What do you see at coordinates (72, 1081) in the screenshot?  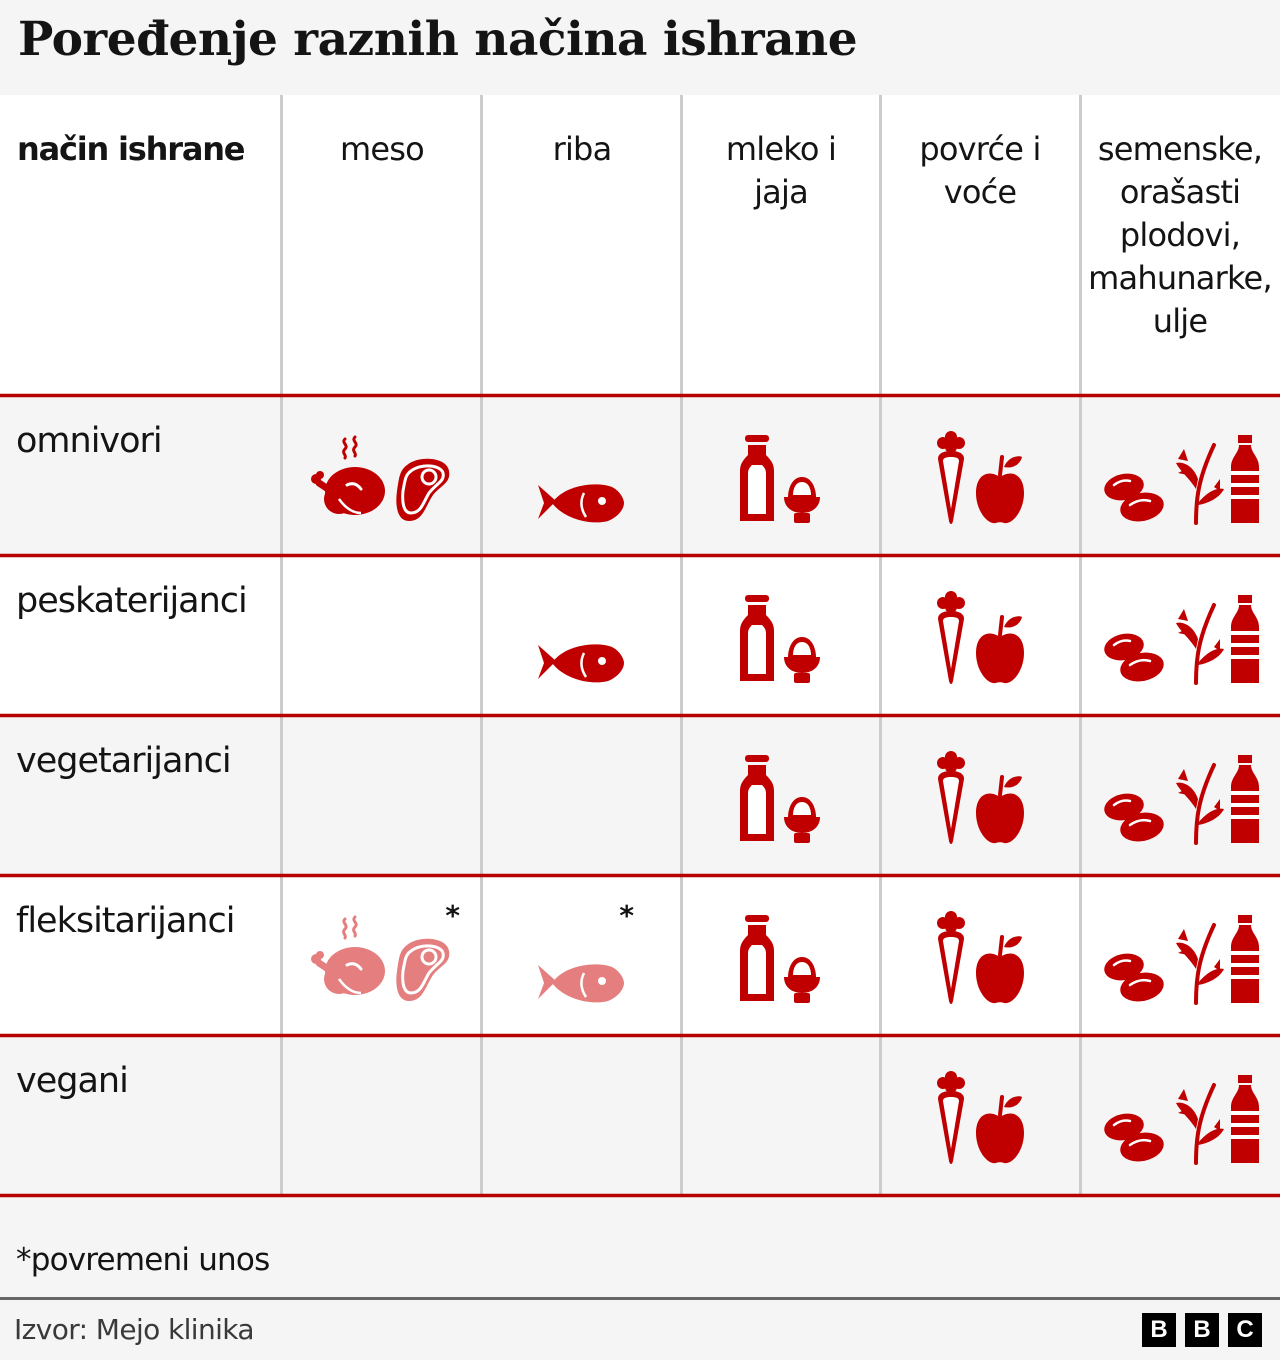 I see `row-label-vegani: vegani` at bounding box center [72, 1081].